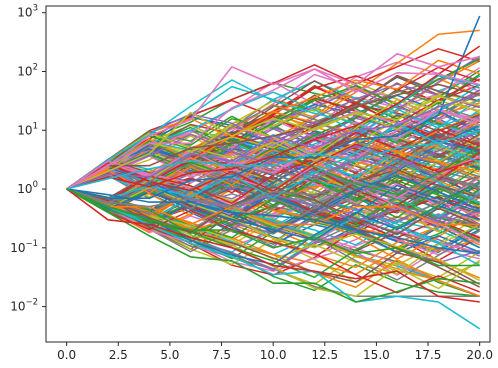 This screenshot has height=368, width=498. I want to click on x-tick-label: 2.5, so click(118, 355).